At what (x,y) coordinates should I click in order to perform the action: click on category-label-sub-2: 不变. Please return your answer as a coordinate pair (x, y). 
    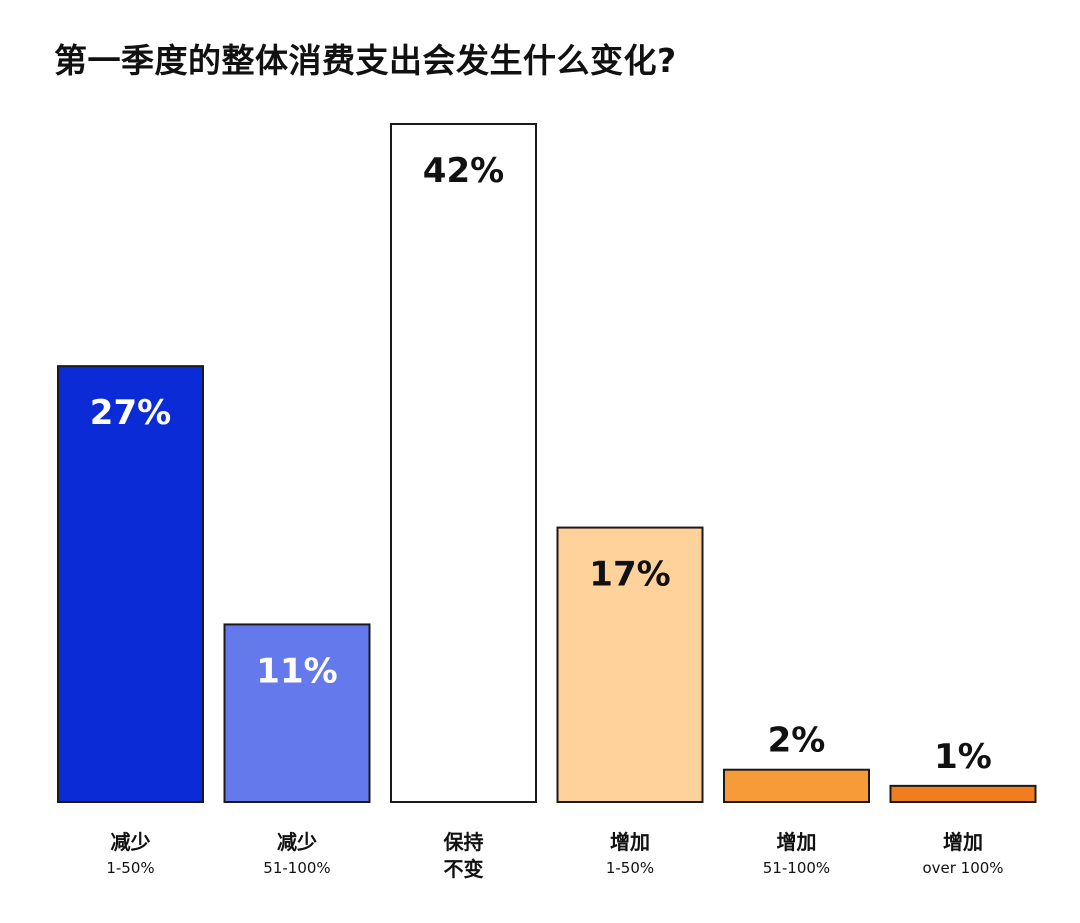
    Looking at the image, I should click on (464, 869).